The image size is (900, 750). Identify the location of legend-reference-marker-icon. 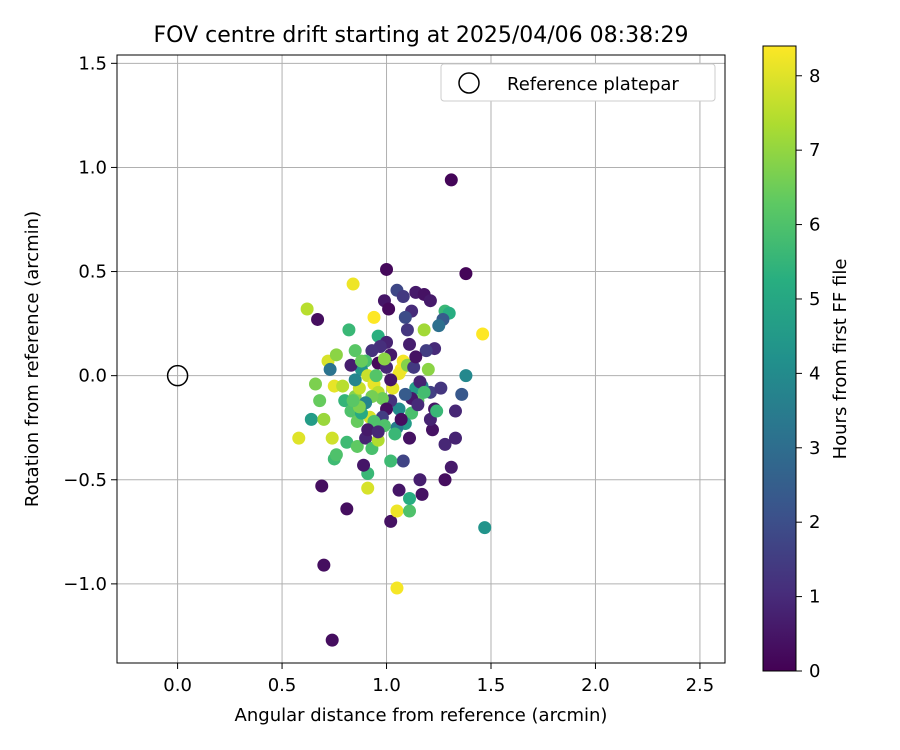
(469, 83).